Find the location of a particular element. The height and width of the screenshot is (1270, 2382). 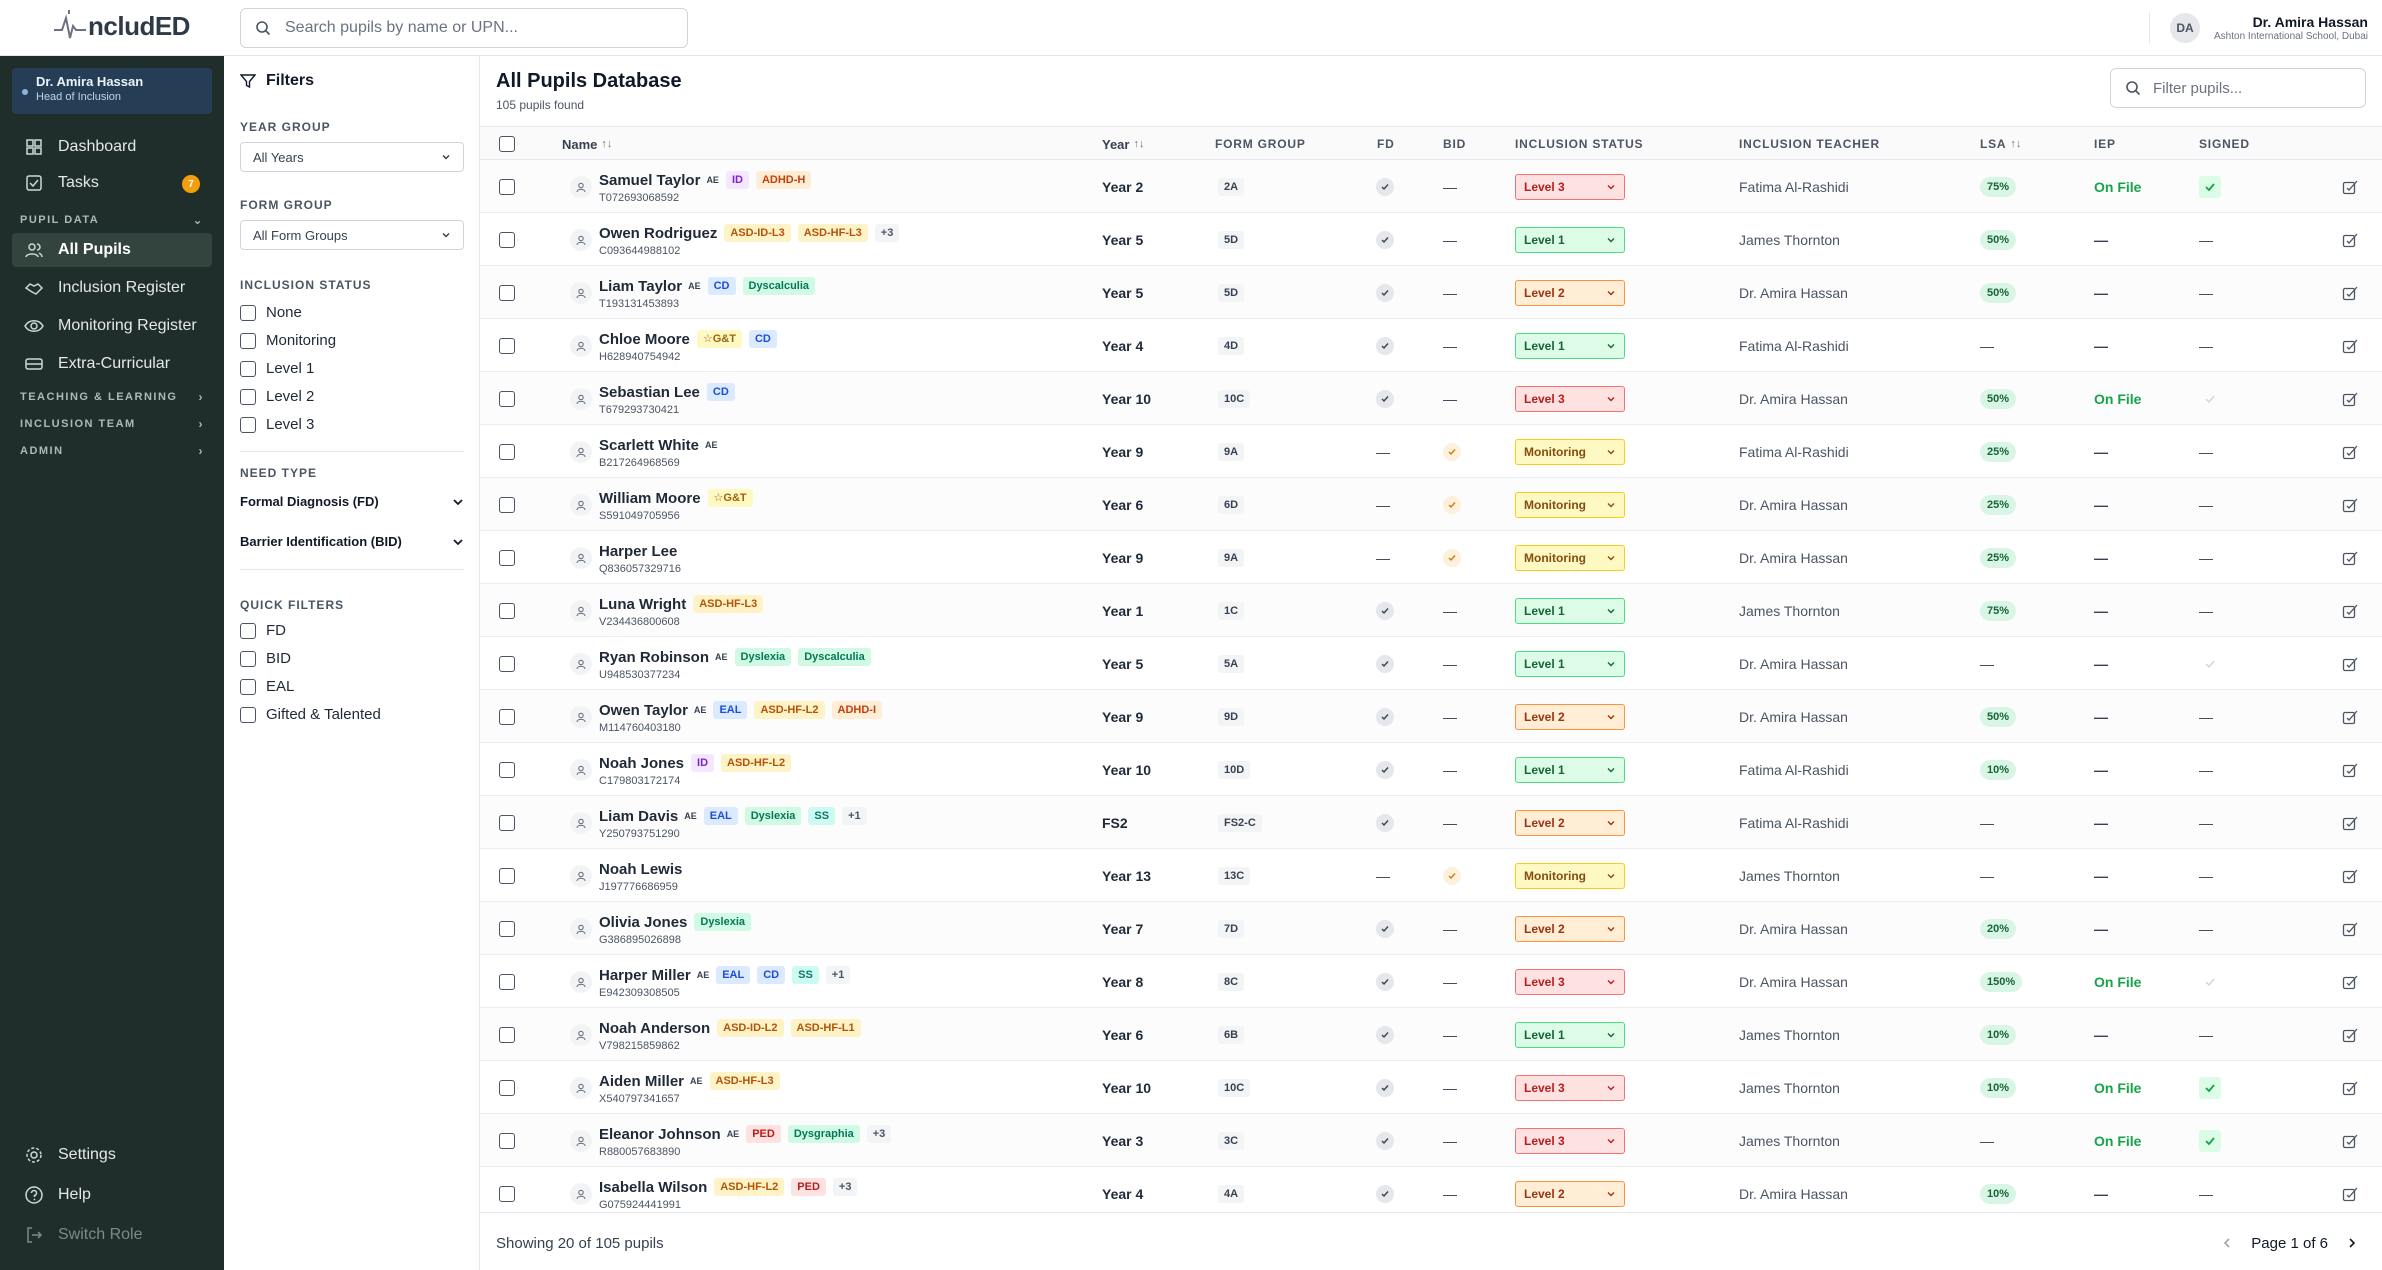

pupil-name: Scarlett White is located at coordinates (649, 445).